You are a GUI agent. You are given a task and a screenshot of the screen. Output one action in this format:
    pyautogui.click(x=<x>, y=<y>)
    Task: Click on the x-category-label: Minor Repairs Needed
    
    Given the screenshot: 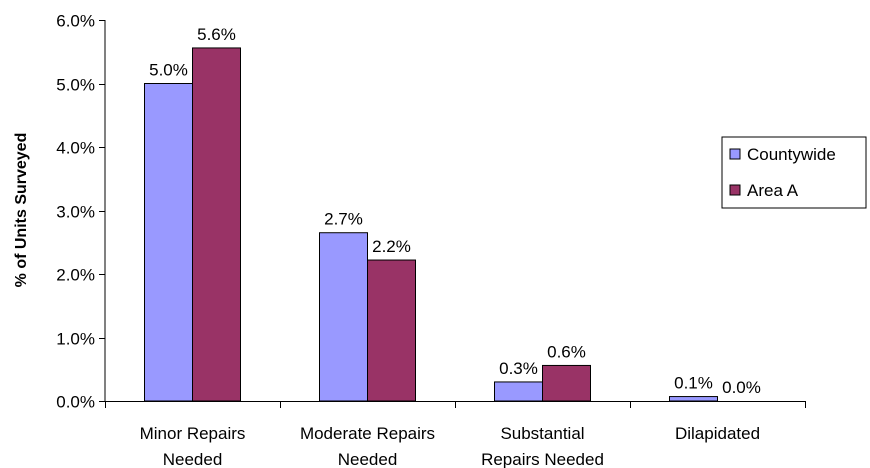 What is the action you would take?
    pyautogui.click(x=193, y=446)
    